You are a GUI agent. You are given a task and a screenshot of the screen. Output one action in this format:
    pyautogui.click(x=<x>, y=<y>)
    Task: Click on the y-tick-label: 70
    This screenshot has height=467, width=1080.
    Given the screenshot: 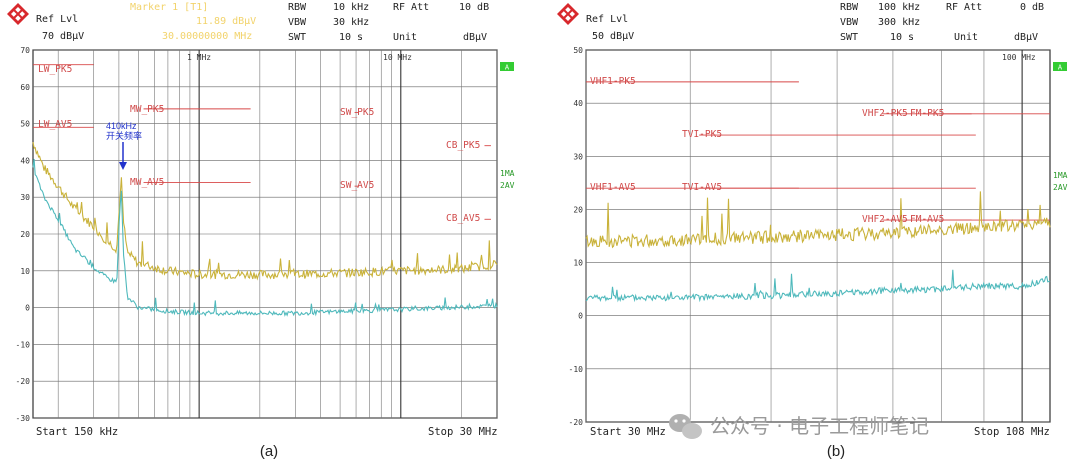 What is the action you would take?
    pyautogui.click(x=25, y=50)
    